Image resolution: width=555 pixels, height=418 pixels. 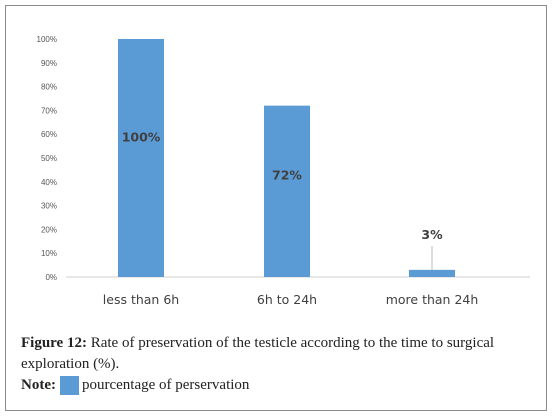 What do you see at coordinates (49, 229) in the screenshot?
I see `y-tick-label: 20%` at bounding box center [49, 229].